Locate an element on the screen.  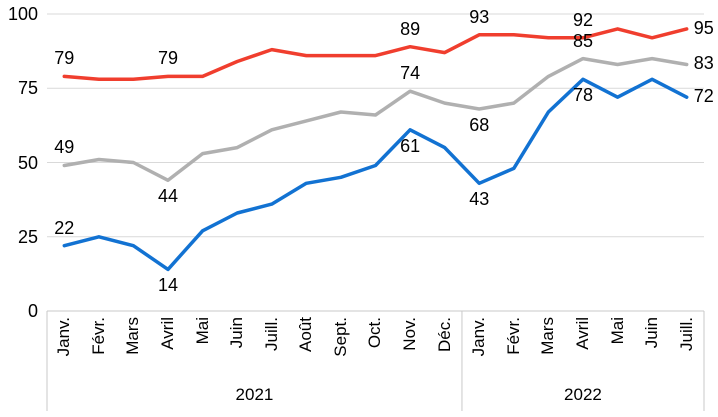
y-tick-label: 0 is located at coordinates (32, 311).